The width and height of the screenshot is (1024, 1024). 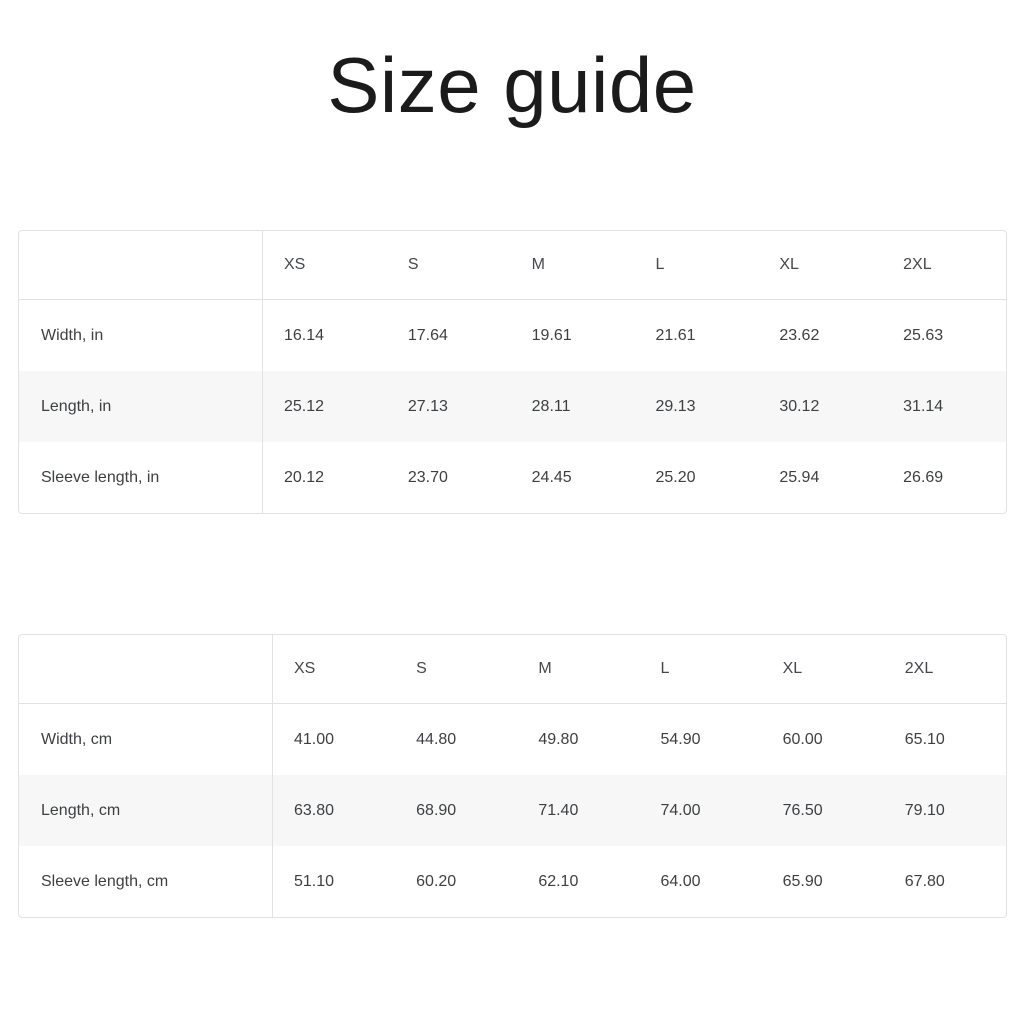 What do you see at coordinates (675, 335) in the screenshot?
I see `size-value-cell: 21.61` at bounding box center [675, 335].